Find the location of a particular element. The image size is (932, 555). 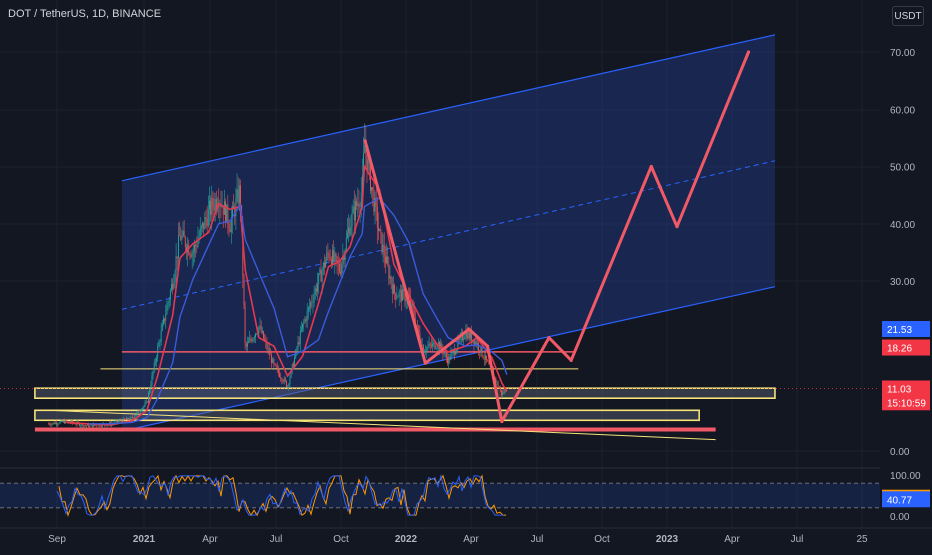

price-label: 18.26 is located at coordinates (899, 349).